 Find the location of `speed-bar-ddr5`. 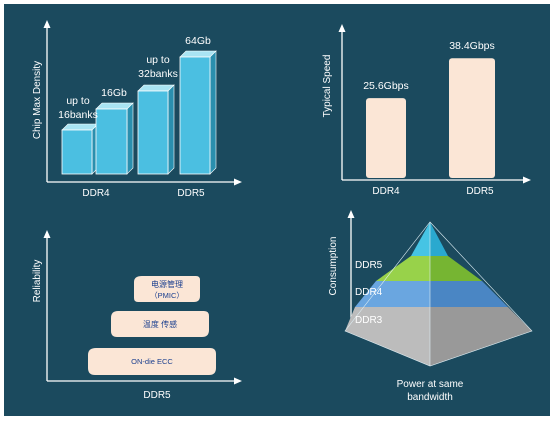

speed-bar-ddr5 is located at coordinates (472, 118).